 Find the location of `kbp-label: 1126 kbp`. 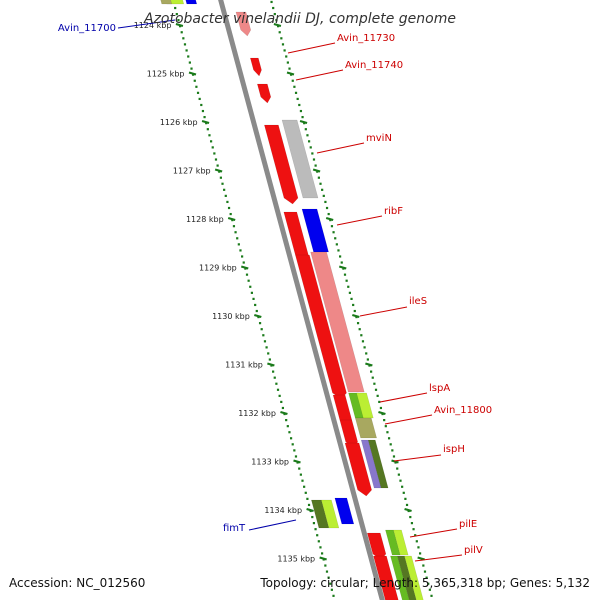

kbp-label: 1126 kbp is located at coordinates (179, 122).